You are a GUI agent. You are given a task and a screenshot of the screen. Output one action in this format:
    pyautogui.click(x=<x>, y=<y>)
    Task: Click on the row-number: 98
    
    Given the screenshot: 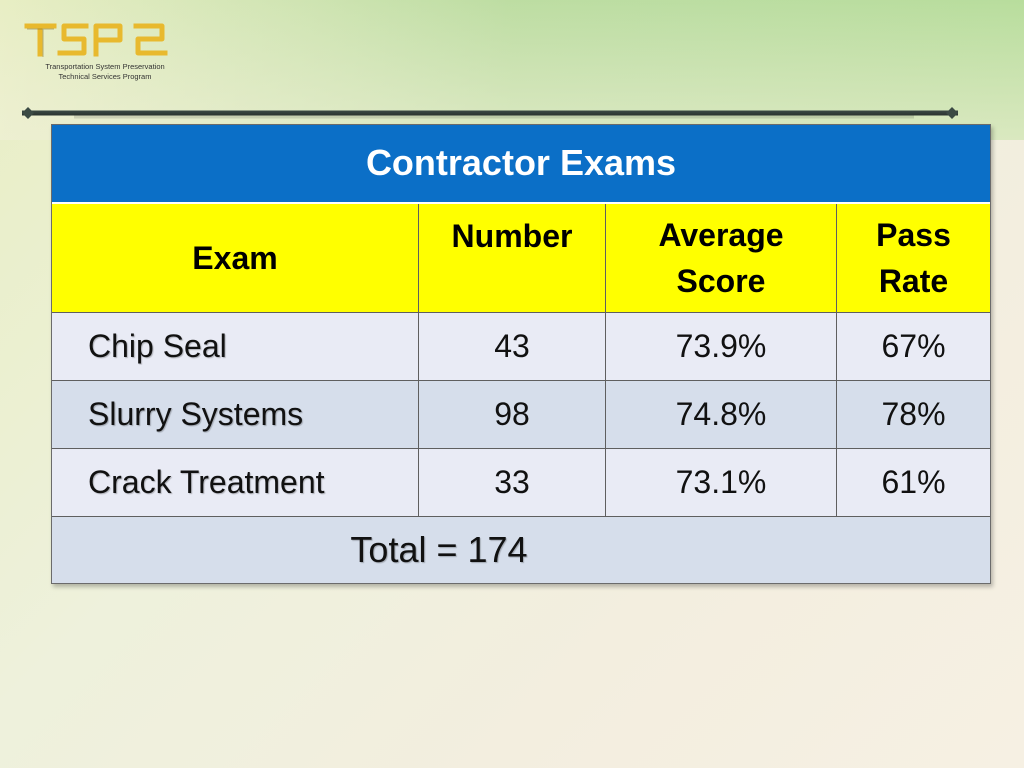 What is the action you would take?
    pyautogui.click(x=512, y=413)
    